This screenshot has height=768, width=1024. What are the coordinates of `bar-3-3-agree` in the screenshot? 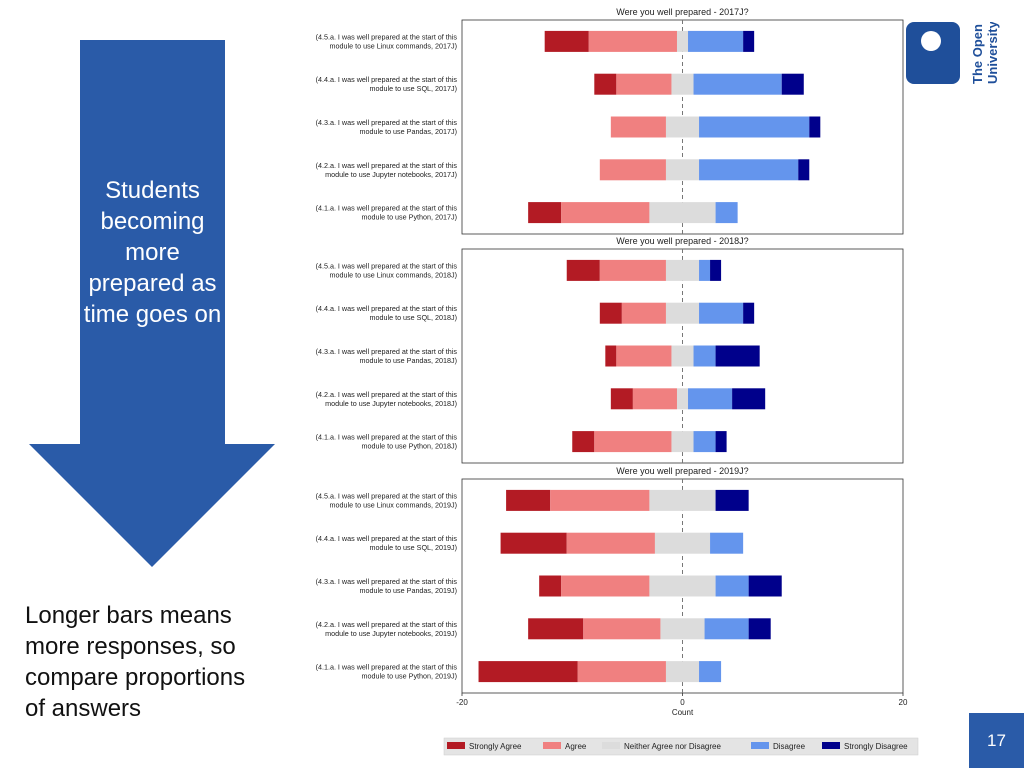 It's located at (605, 586).